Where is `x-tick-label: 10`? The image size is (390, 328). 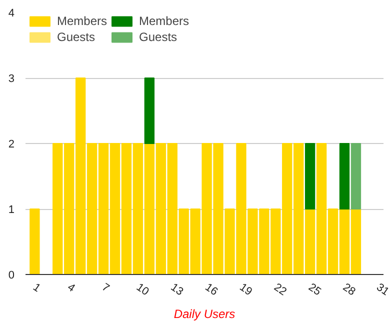 x-tick-label: 10 is located at coordinates (142, 289).